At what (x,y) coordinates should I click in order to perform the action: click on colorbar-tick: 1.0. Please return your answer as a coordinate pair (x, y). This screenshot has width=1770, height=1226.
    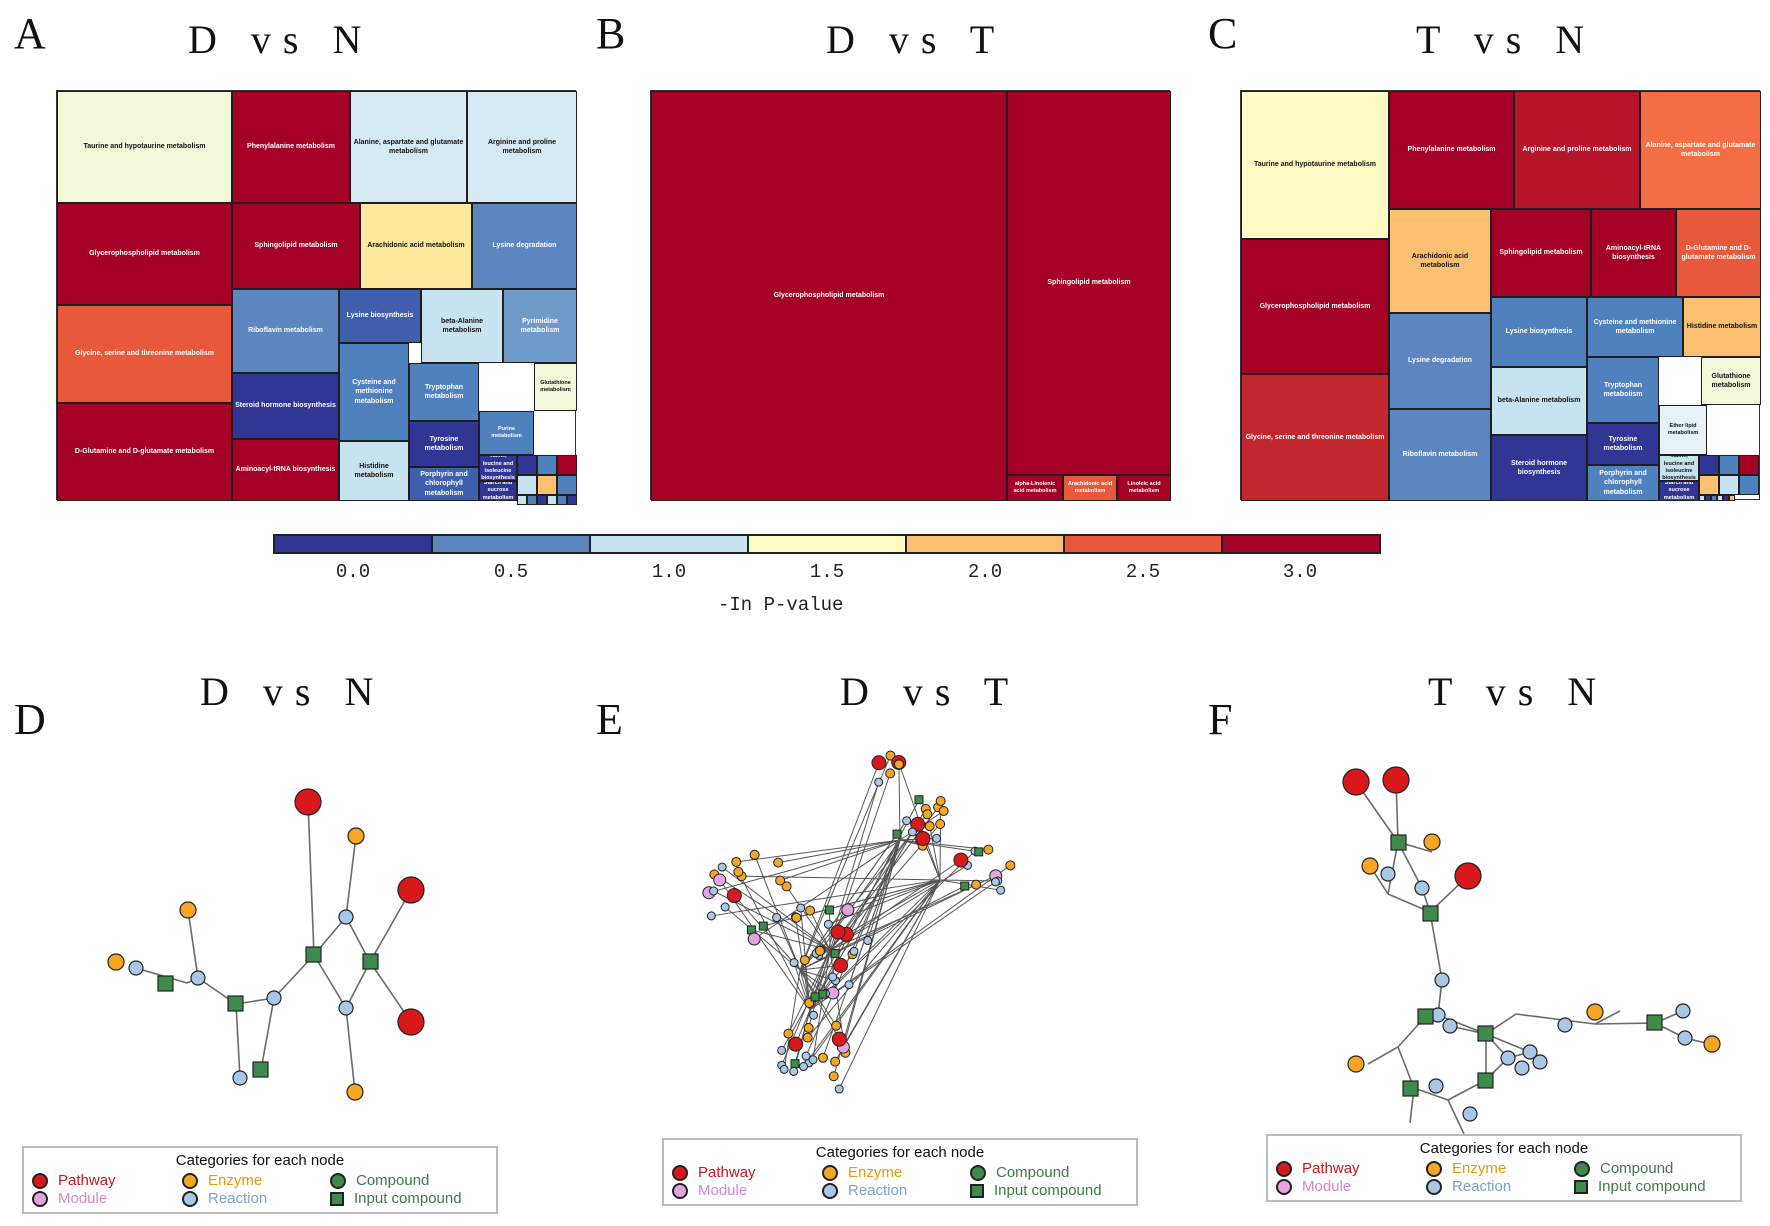
    Looking at the image, I should click on (669, 572).